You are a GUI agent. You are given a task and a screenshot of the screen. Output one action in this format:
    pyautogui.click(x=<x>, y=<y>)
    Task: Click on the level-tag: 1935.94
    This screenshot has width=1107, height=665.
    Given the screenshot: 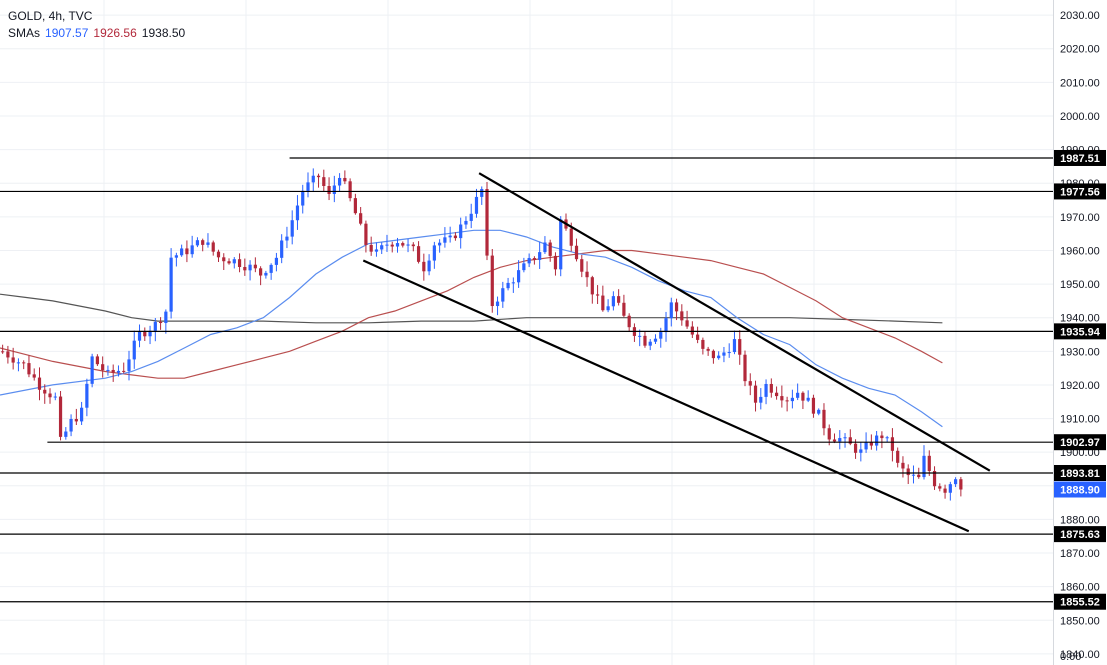 What is the action you would take?
    pyautogui.click(x=1080, y=332)
    